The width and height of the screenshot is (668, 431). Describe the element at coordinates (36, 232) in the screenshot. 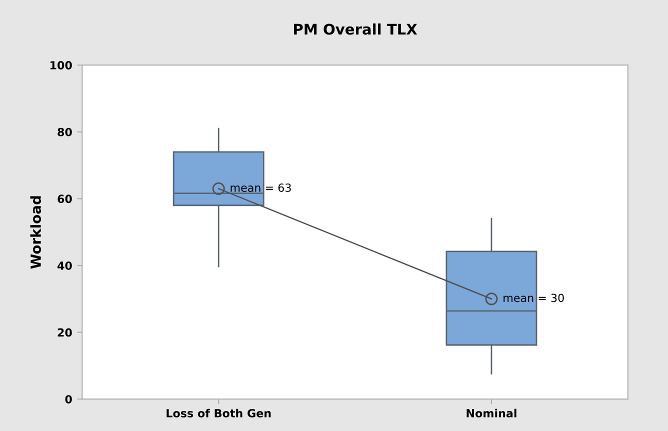

I see `y-axis-title: Workload` at that location.